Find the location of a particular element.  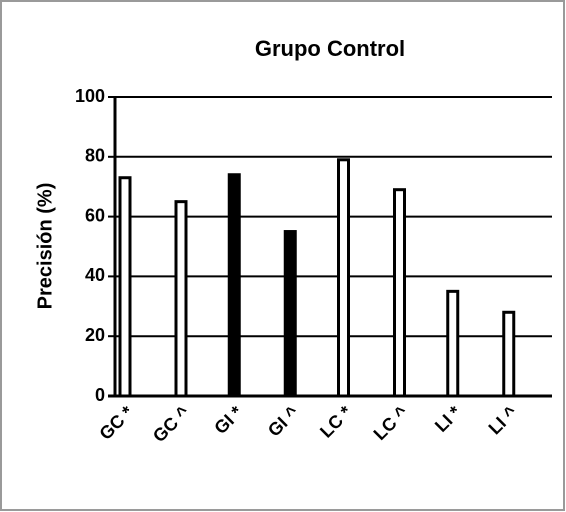

chart-title: Grupo Control is located at coordinates (330, 48).